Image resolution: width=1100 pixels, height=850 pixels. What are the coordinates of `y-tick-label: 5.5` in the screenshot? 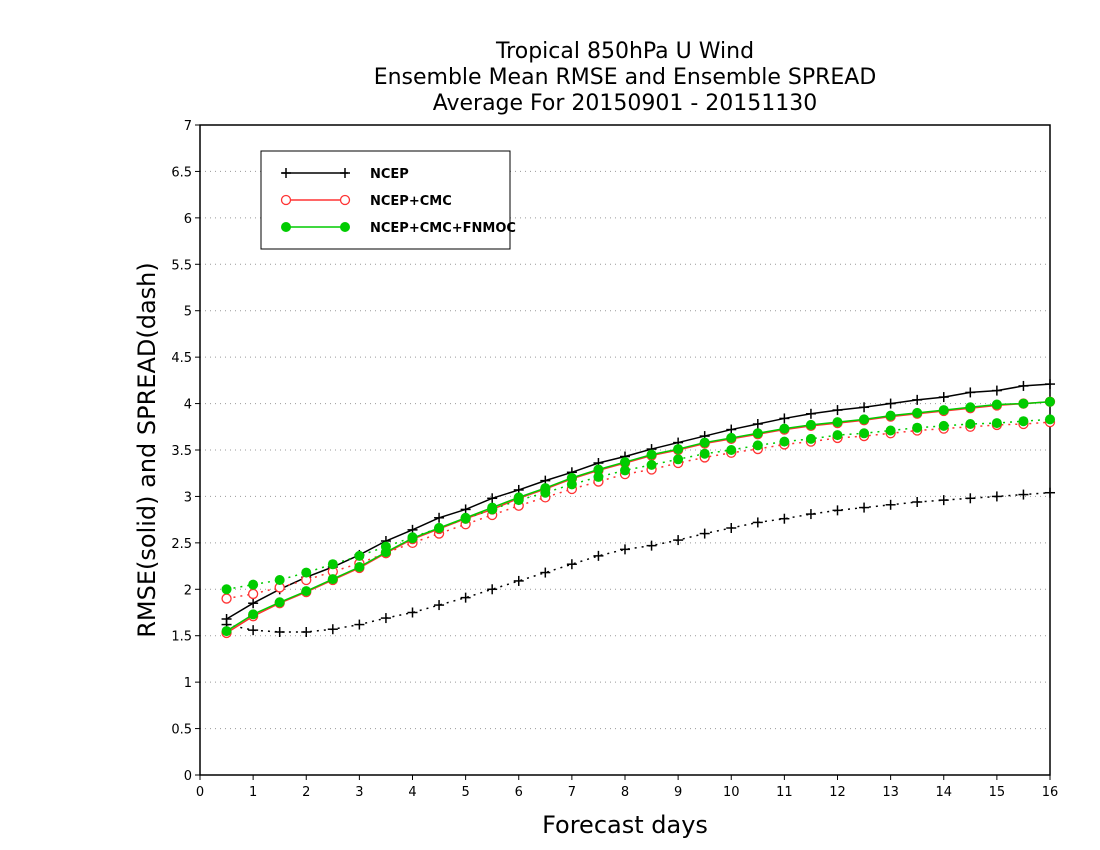 It's located at (181, 265).